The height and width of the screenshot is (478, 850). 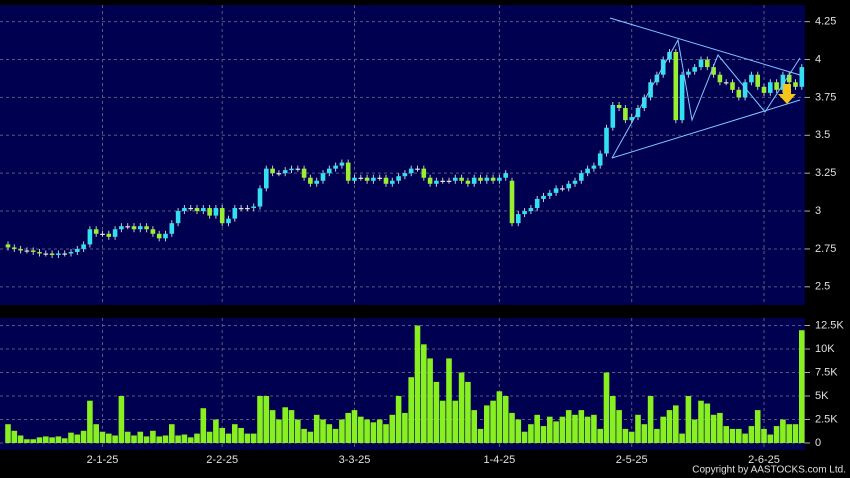 What do you see at coordinates (825, 173) in the screenshot?
I see `y-tick-label: 3.25` at bounding box center [825, 173].